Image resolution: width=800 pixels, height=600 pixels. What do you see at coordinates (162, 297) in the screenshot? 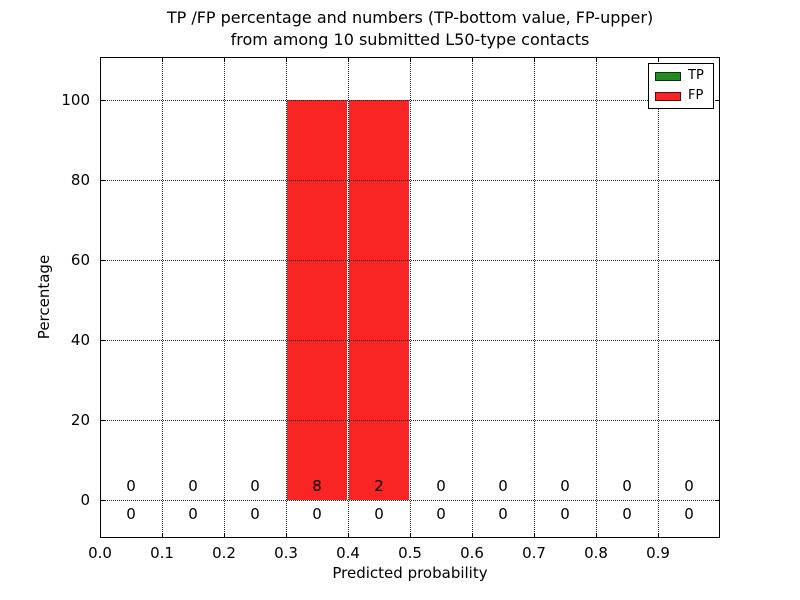
I see `gridline-x-0.1` at bounding box center [162, 297].